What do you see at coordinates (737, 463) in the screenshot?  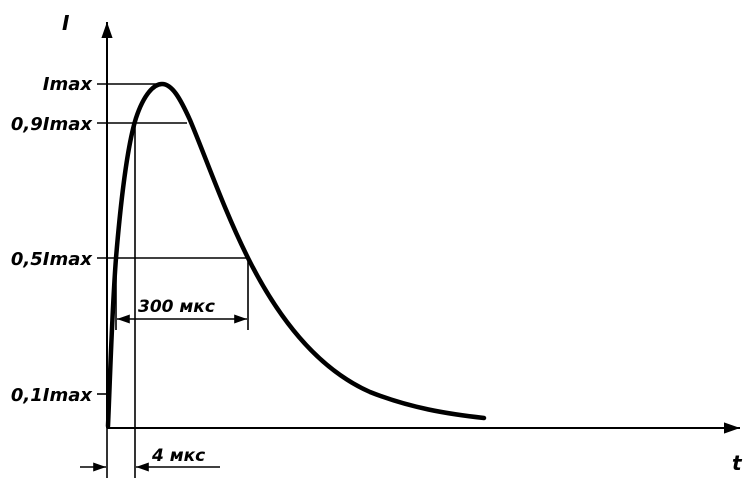 I see `x-axis-label: t` at bounding box center [737, 463].